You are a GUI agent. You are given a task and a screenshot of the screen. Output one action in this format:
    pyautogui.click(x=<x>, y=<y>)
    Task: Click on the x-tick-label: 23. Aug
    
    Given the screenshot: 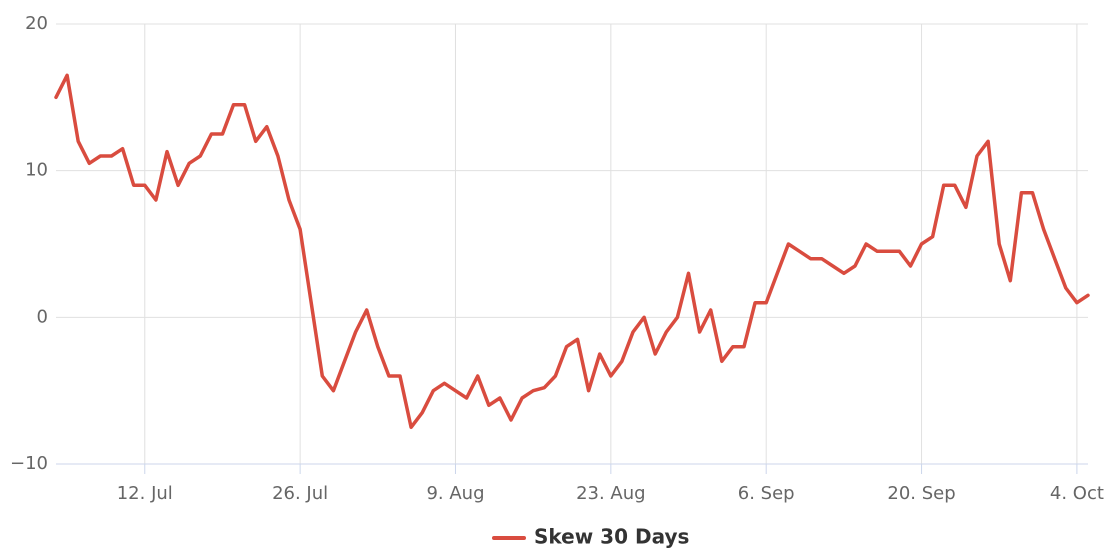 What is the action you would take?
    pyautogui.click(x=611, y=493)
    